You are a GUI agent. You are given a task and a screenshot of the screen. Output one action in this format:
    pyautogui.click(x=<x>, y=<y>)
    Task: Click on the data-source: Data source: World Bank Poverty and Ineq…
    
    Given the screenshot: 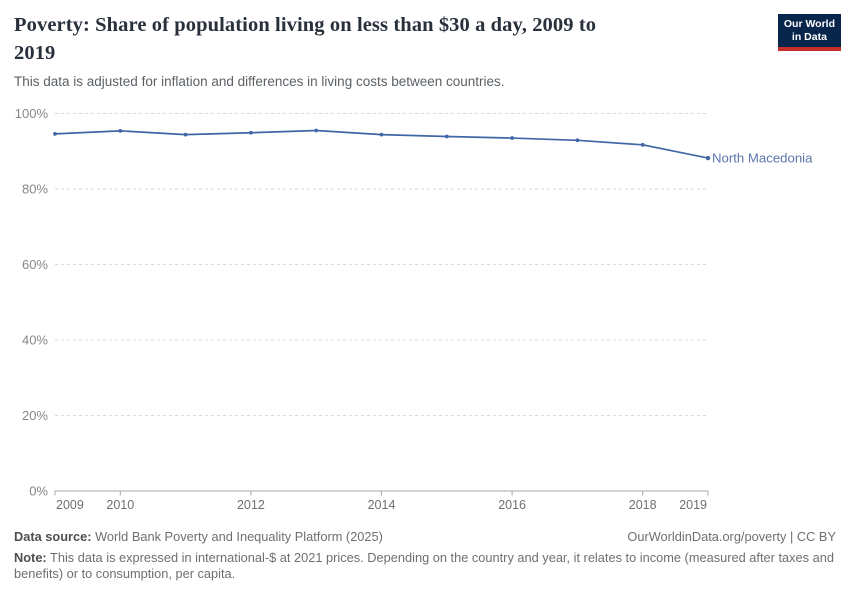 What is the action you would take?
    pyautogui.click(x=198, y=537)
    